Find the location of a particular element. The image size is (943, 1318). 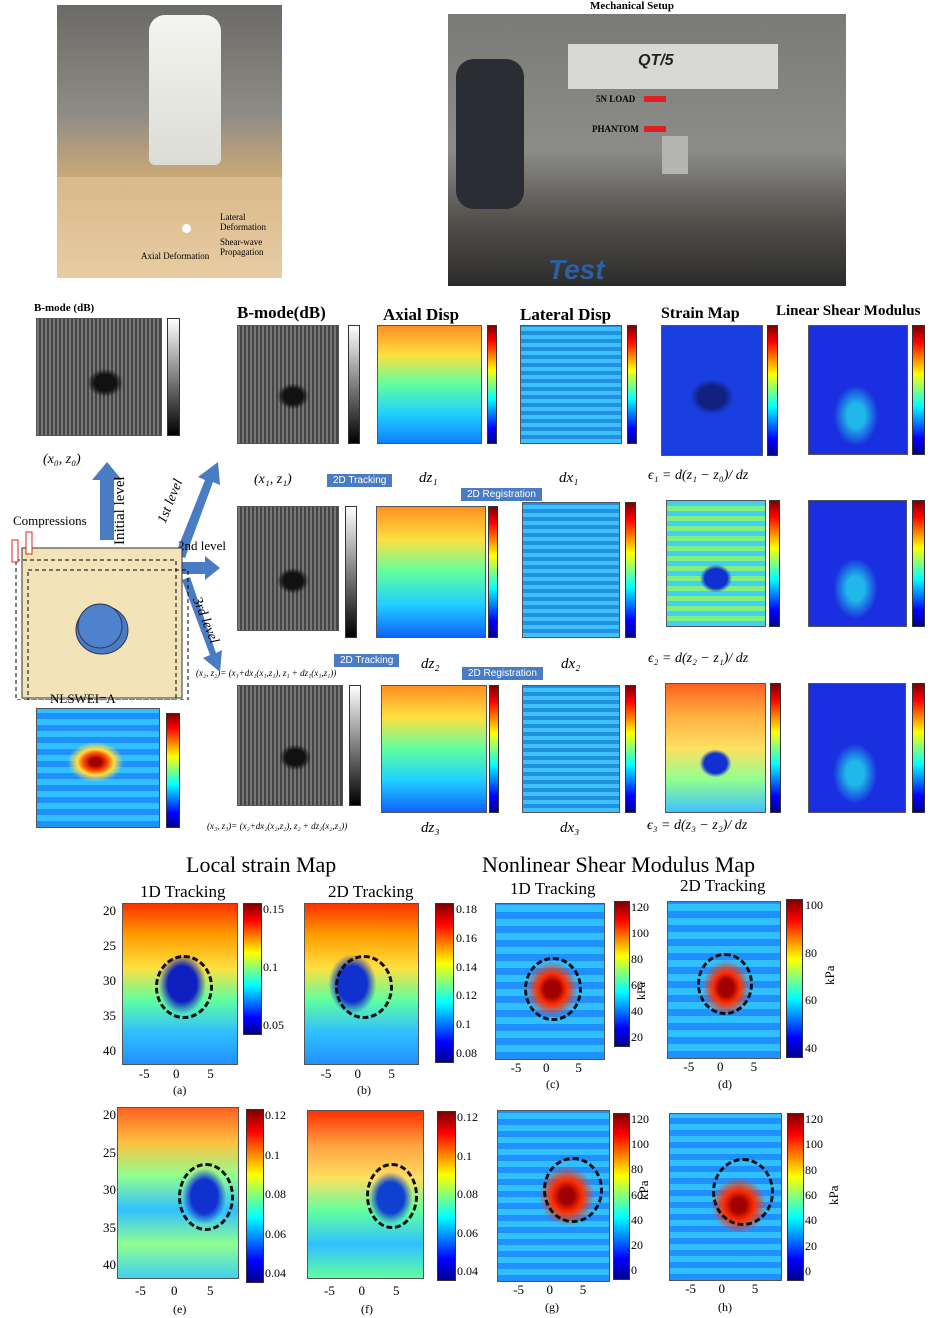

col-title-bmode: B-mode(dB) is located at coordinates (281, 312).